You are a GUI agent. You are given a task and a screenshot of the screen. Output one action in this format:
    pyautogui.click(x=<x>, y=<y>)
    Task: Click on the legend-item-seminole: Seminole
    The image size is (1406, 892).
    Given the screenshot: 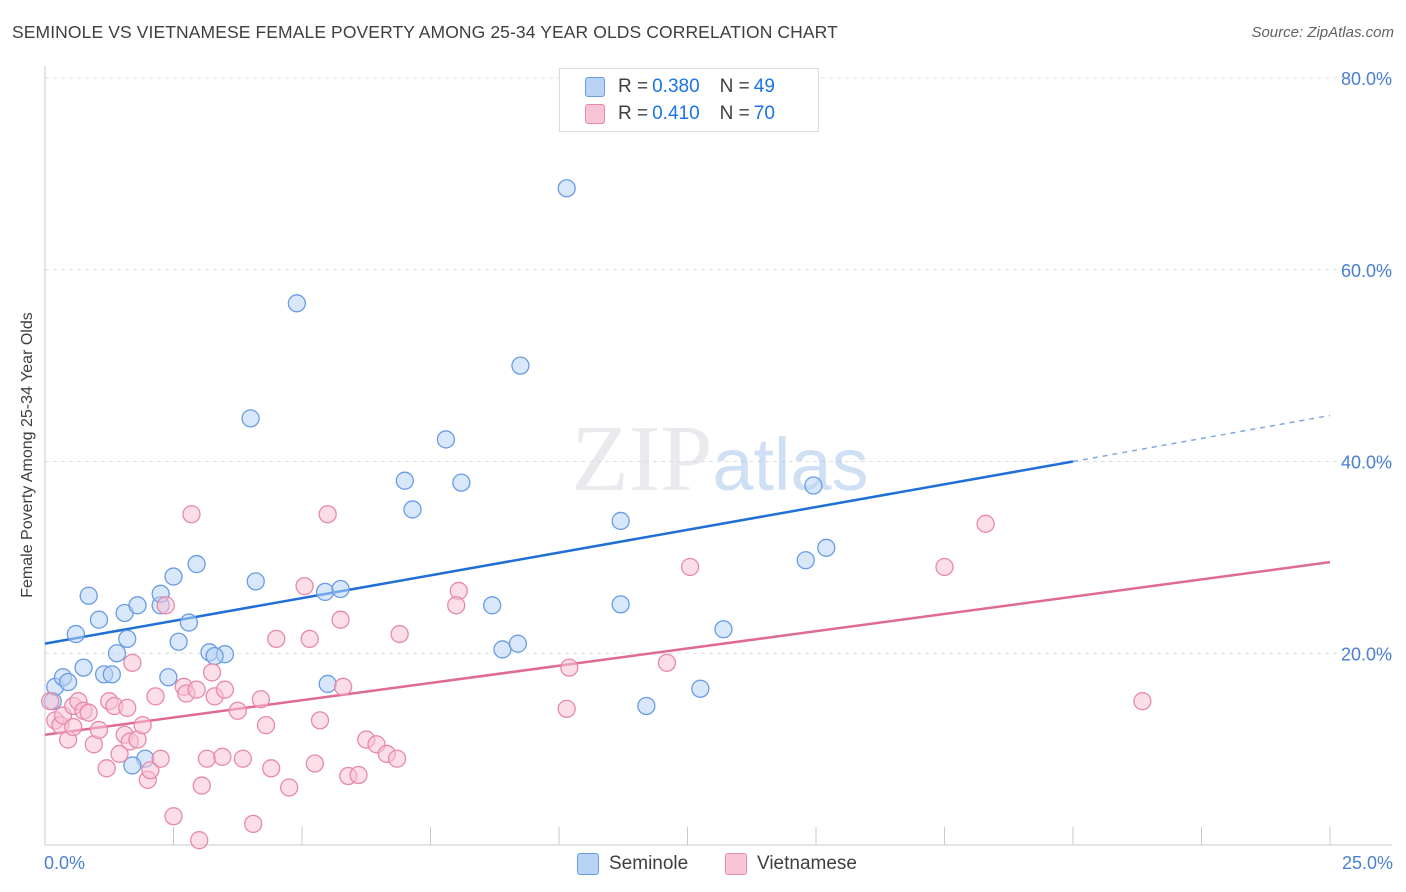 What is the action you would take?
    pyautogui.click(x=632, y=864)
    